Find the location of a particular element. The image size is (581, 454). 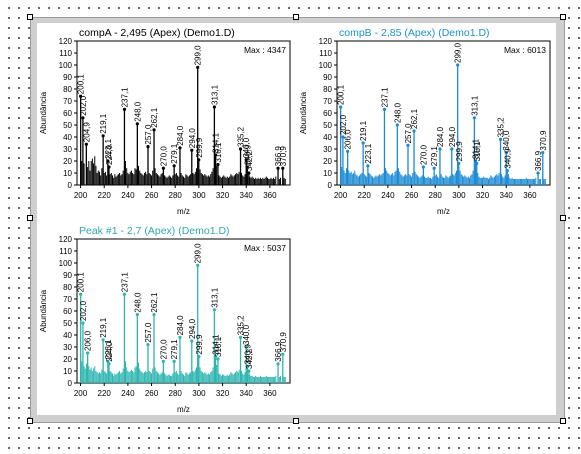

y-tick-label: 30 is located at coordinates (67, 347).